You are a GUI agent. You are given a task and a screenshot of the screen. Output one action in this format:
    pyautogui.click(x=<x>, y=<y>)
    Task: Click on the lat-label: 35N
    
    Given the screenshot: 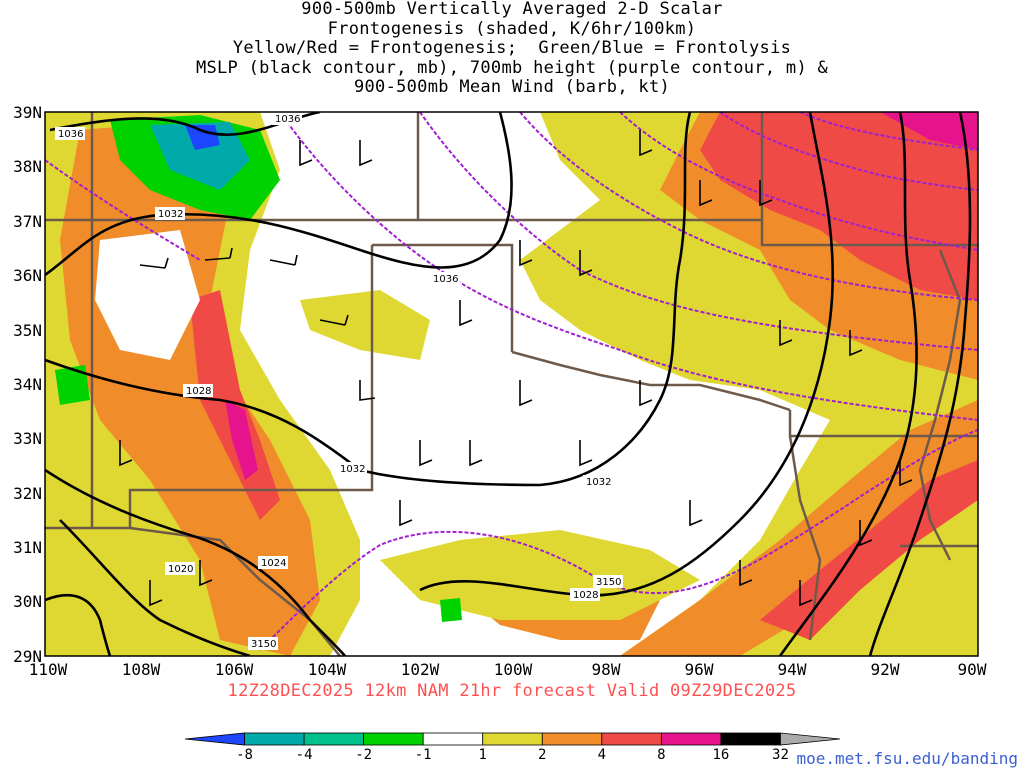 What is the action you would take?
    pyautogui.click(x=27, y=330)
    